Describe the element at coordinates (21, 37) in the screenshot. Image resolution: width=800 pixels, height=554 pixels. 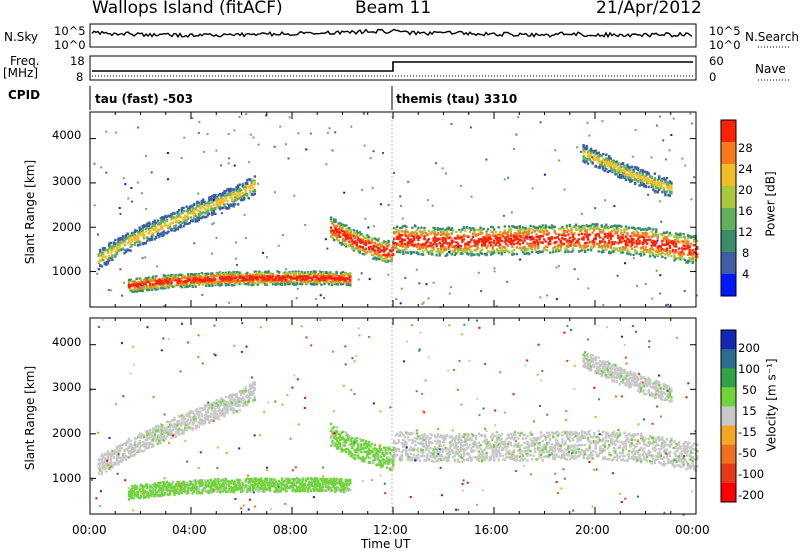
I see `nsky-label: N.Sky` at that location.